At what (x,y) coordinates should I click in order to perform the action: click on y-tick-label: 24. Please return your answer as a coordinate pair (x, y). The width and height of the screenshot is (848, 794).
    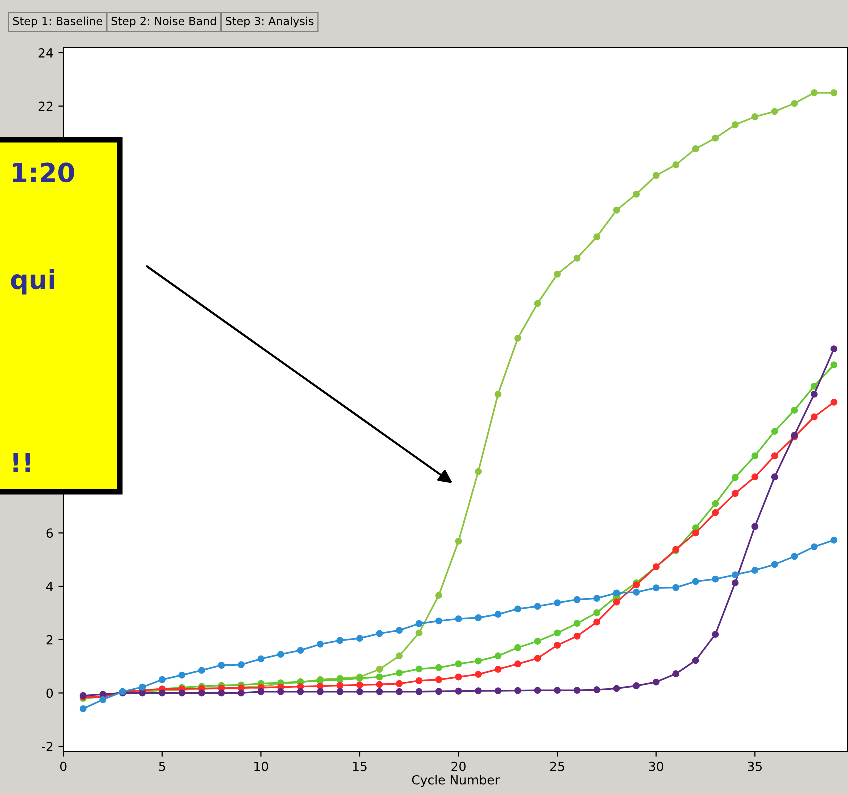
    Looking at the image, I should click on (46, 53).